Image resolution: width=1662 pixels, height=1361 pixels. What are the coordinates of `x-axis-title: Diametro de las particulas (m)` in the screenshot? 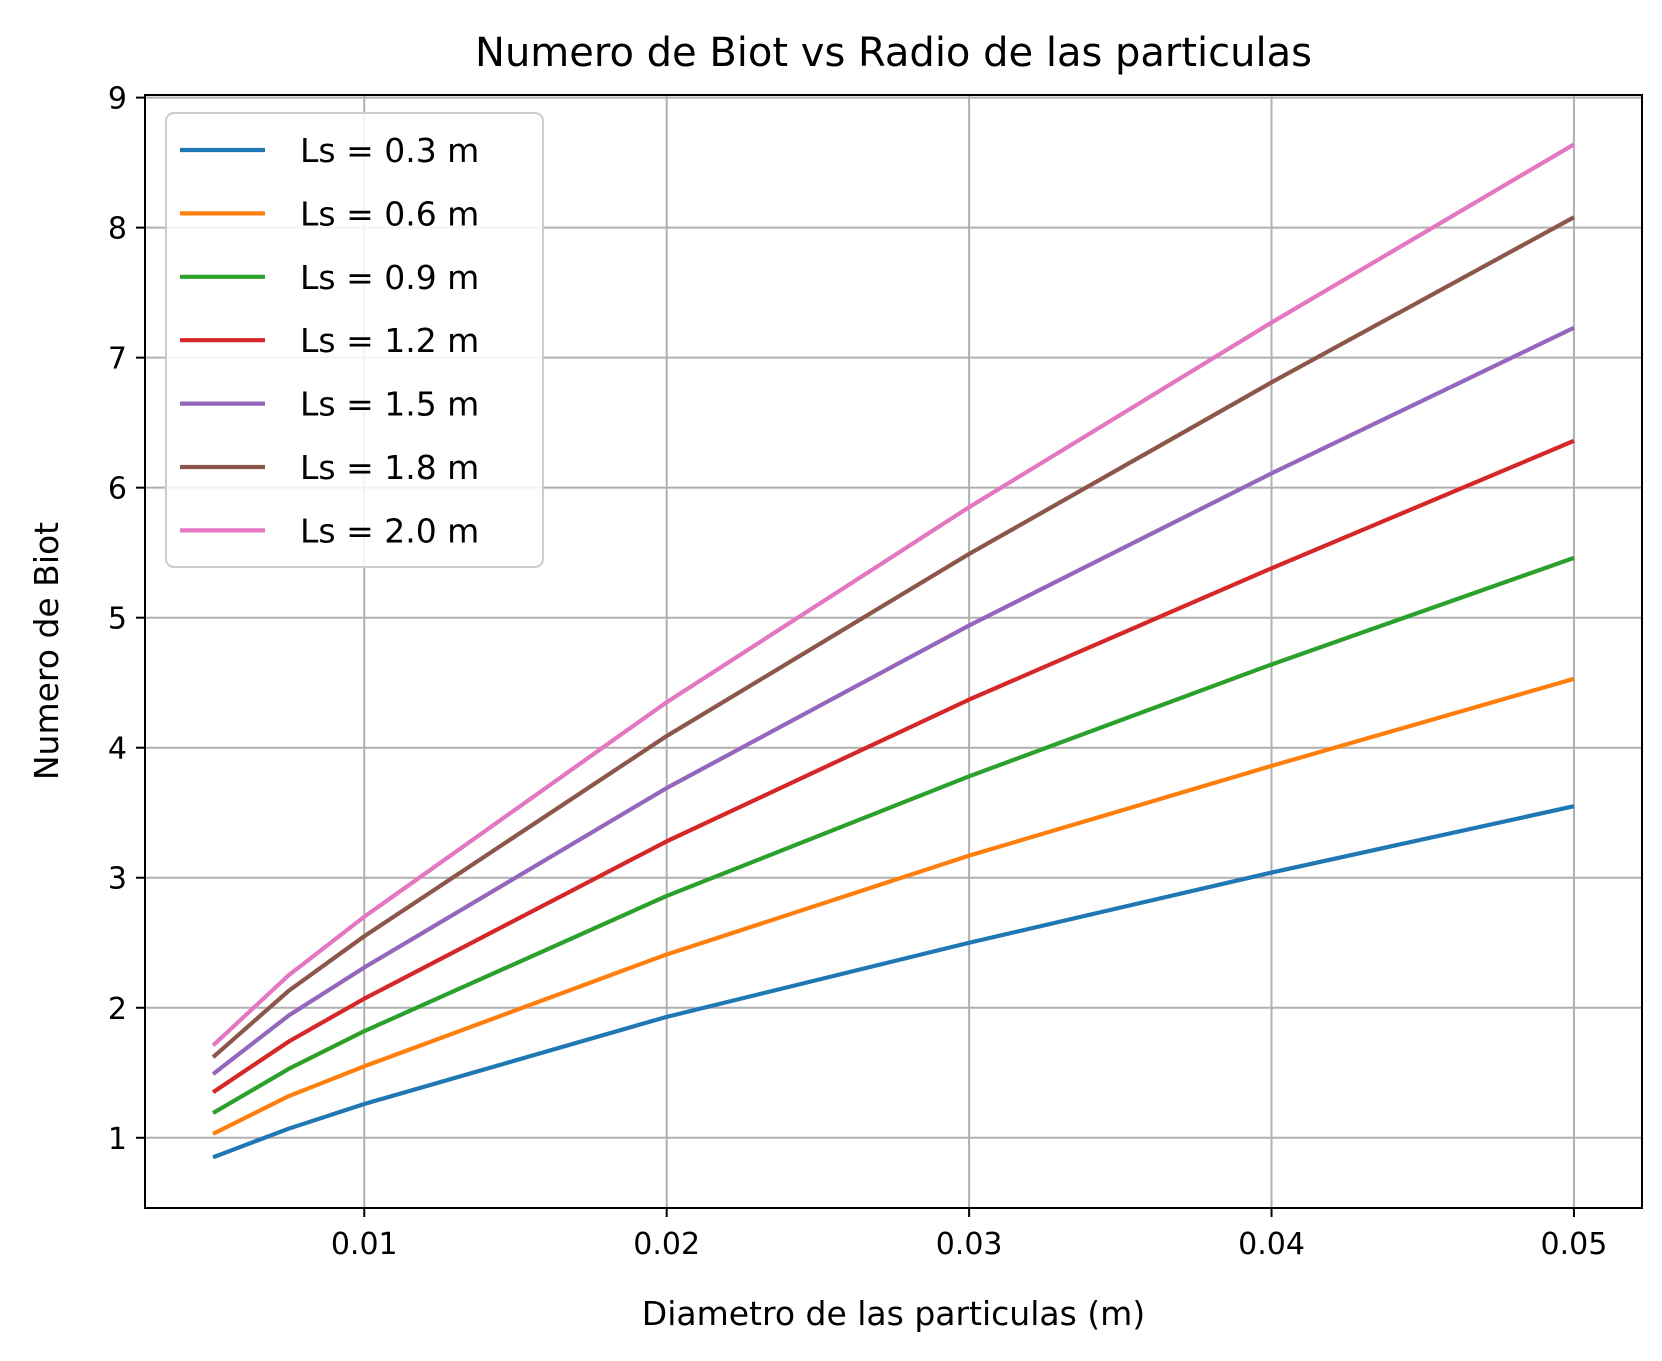 It's located at (893, 1313).